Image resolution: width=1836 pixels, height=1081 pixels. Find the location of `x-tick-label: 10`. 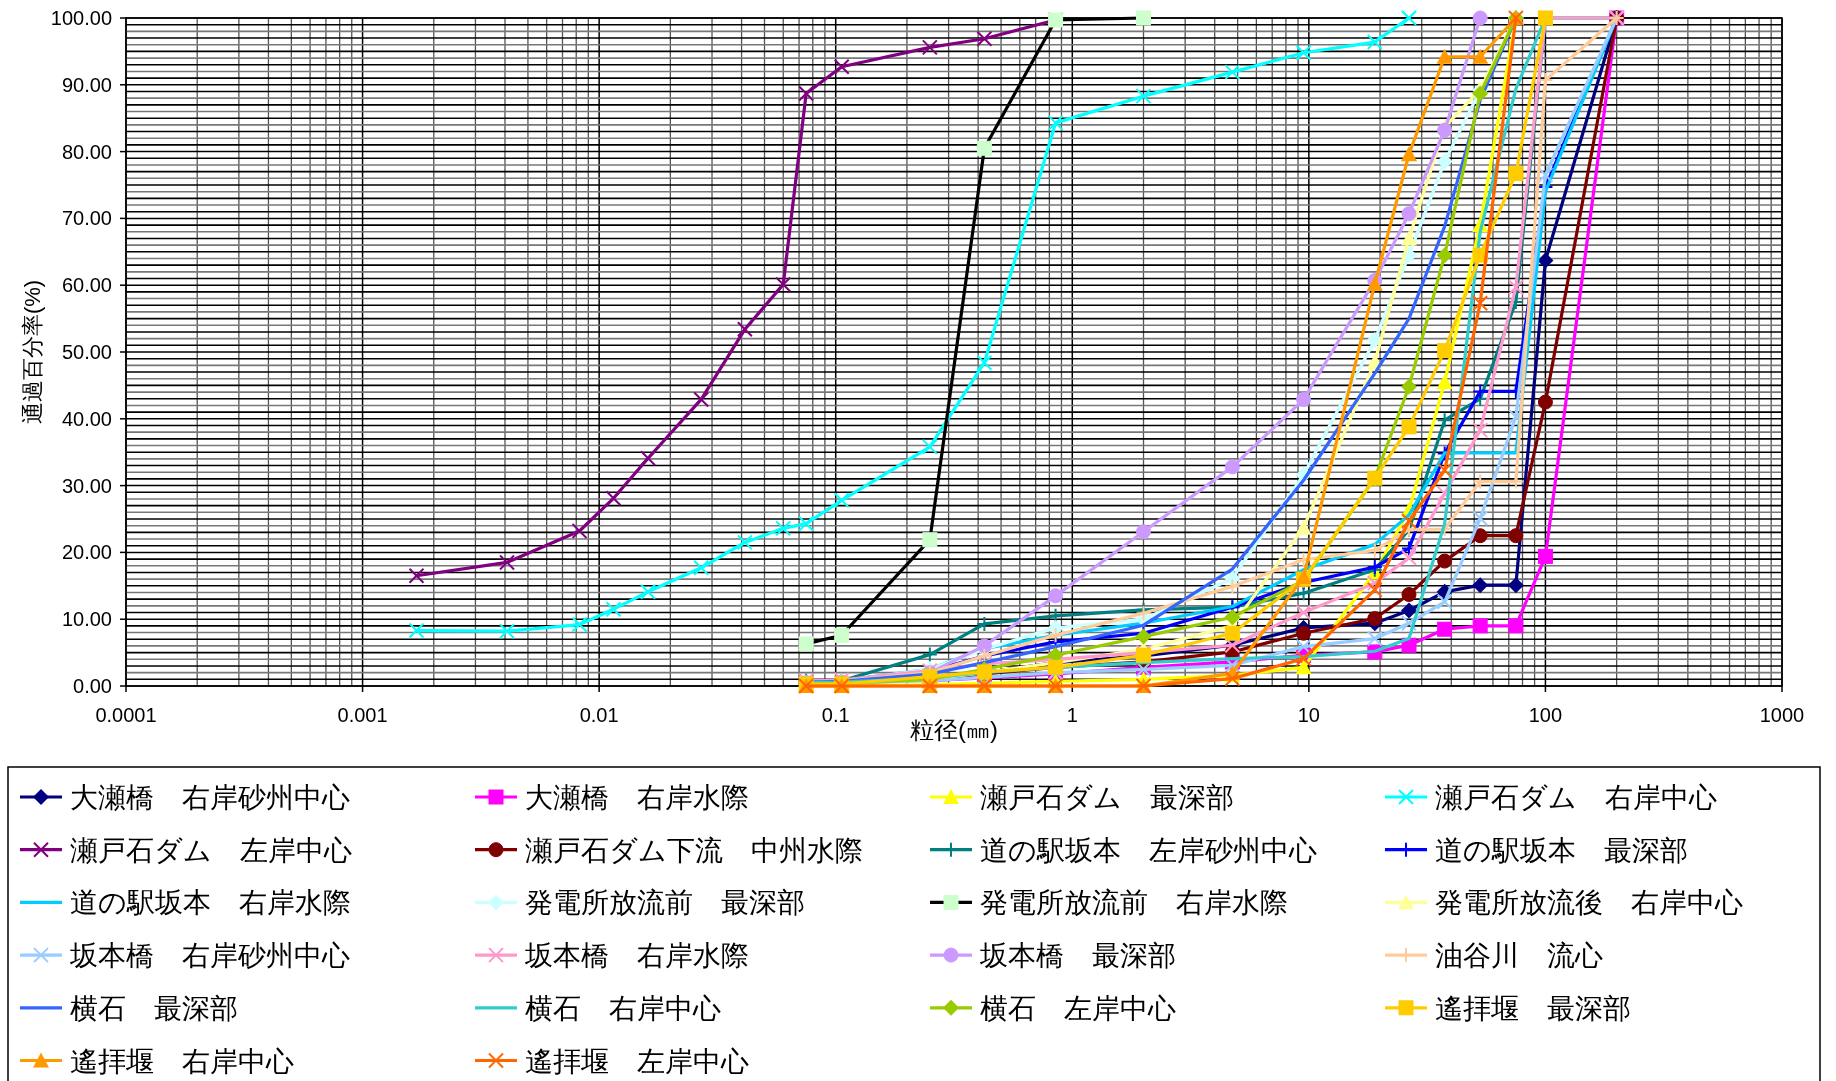

x-tick-label: 10 is located at coordinates (1308, 715).